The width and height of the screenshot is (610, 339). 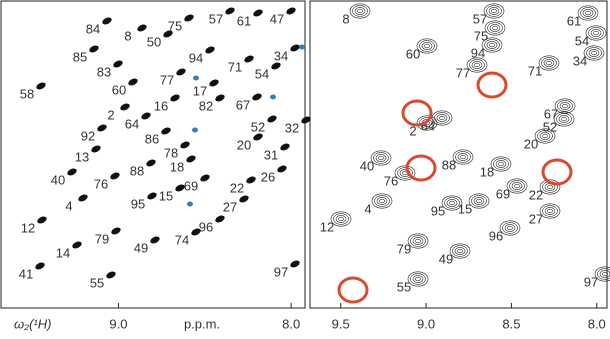 What do you see at coordinates (26, 273) in the screenshot?
I see `peak-label: 41` at bounding box center [26, 273].